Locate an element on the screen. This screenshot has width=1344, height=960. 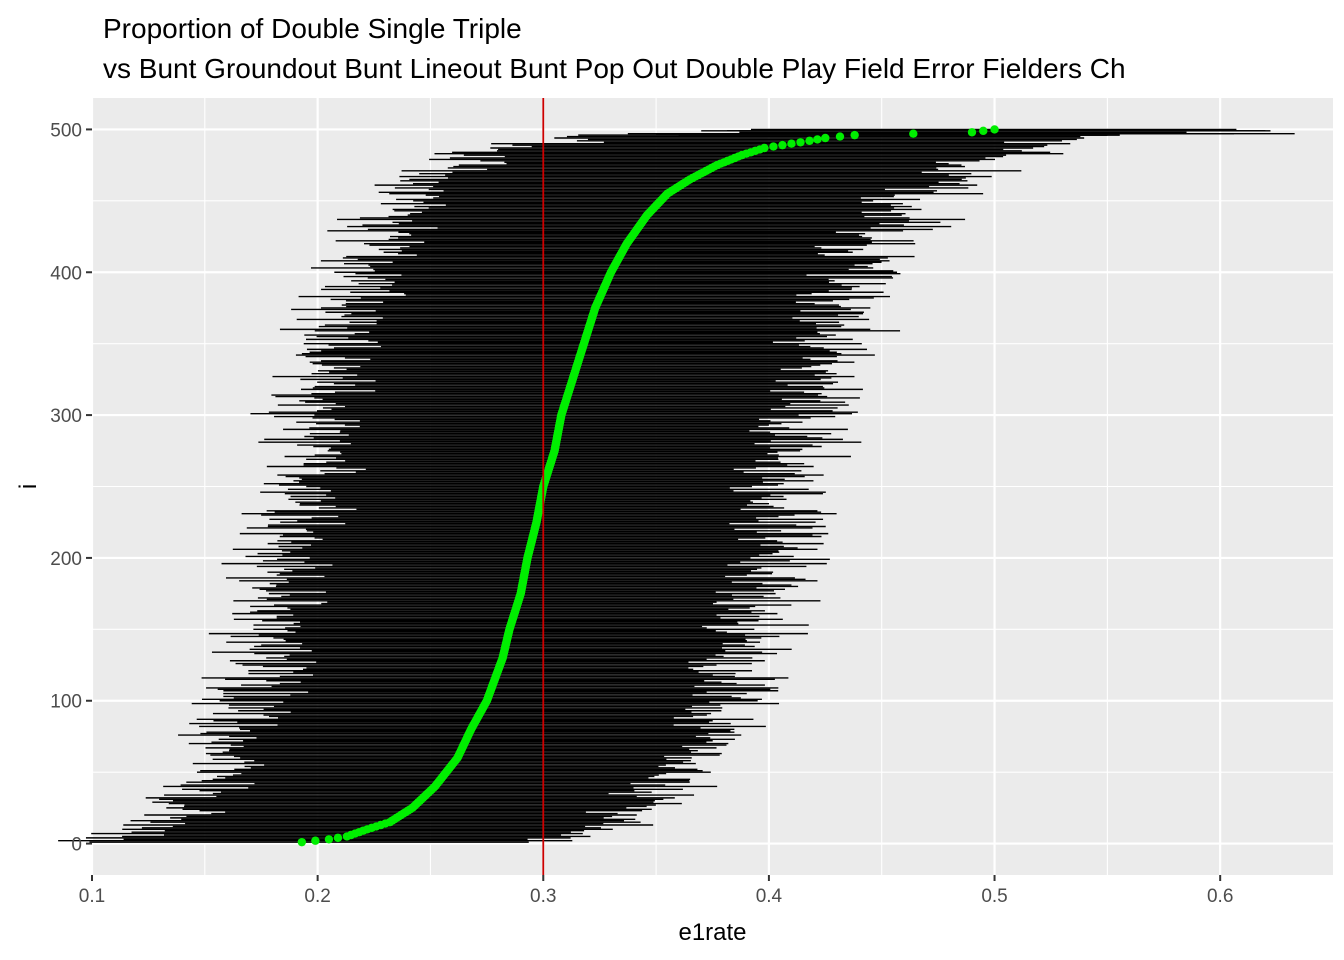
y-tick-label: 500 is located at coordinates (66, 130).